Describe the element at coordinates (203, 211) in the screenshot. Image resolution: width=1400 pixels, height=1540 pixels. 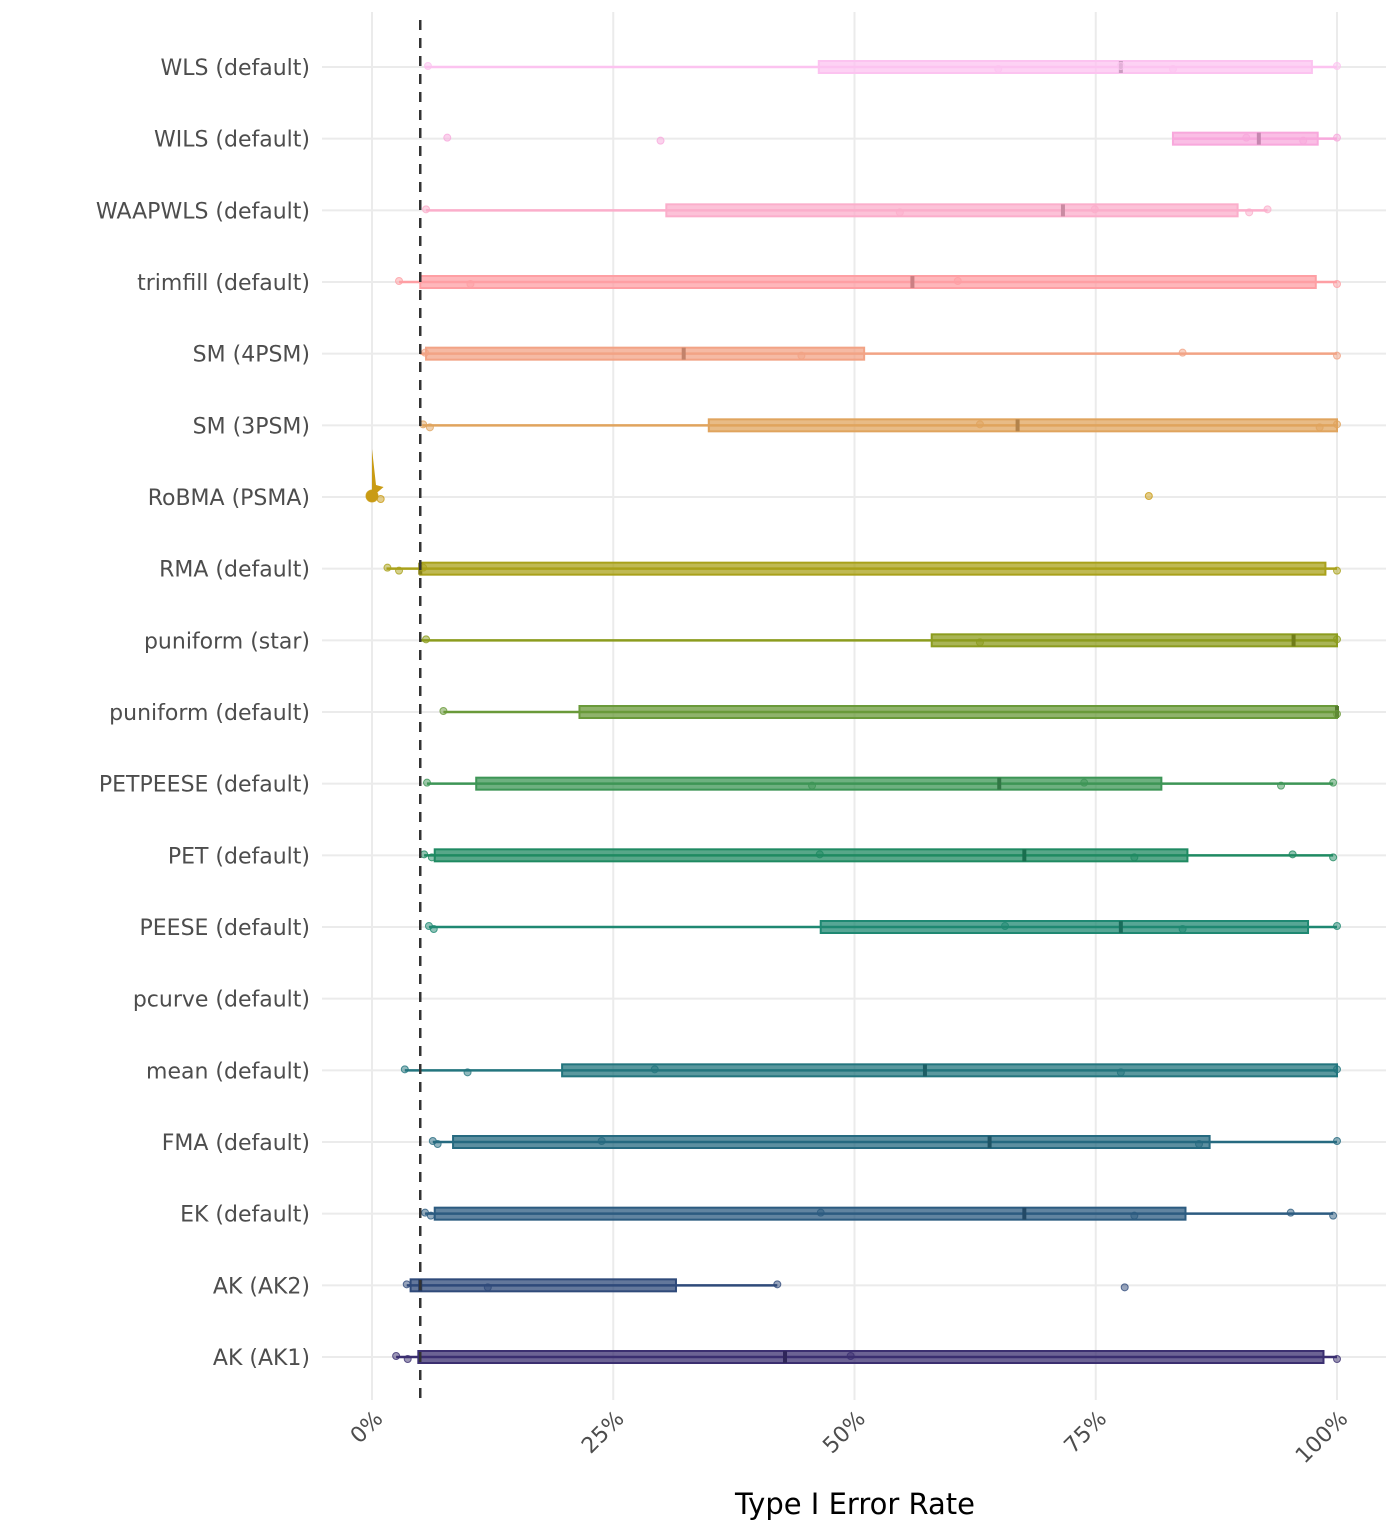
I see `y-tick-label: WAAPWLS (default)` at that location.